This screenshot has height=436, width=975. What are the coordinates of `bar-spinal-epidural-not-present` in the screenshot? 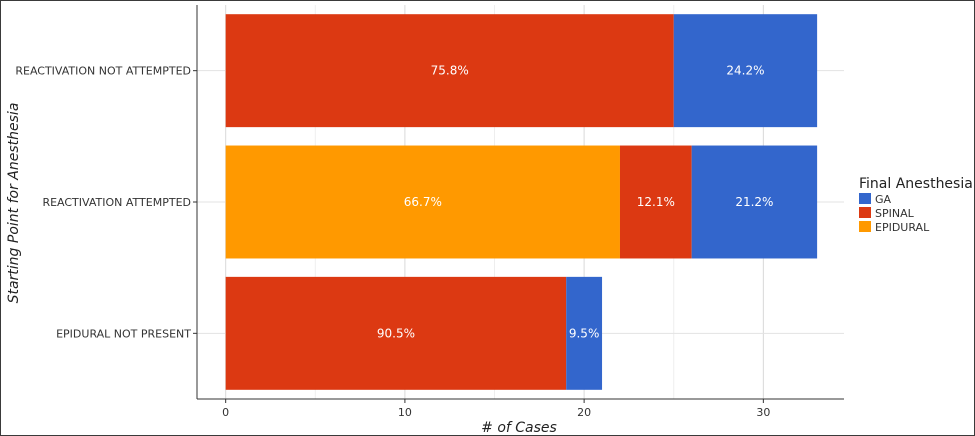 It's located at (396, 333).